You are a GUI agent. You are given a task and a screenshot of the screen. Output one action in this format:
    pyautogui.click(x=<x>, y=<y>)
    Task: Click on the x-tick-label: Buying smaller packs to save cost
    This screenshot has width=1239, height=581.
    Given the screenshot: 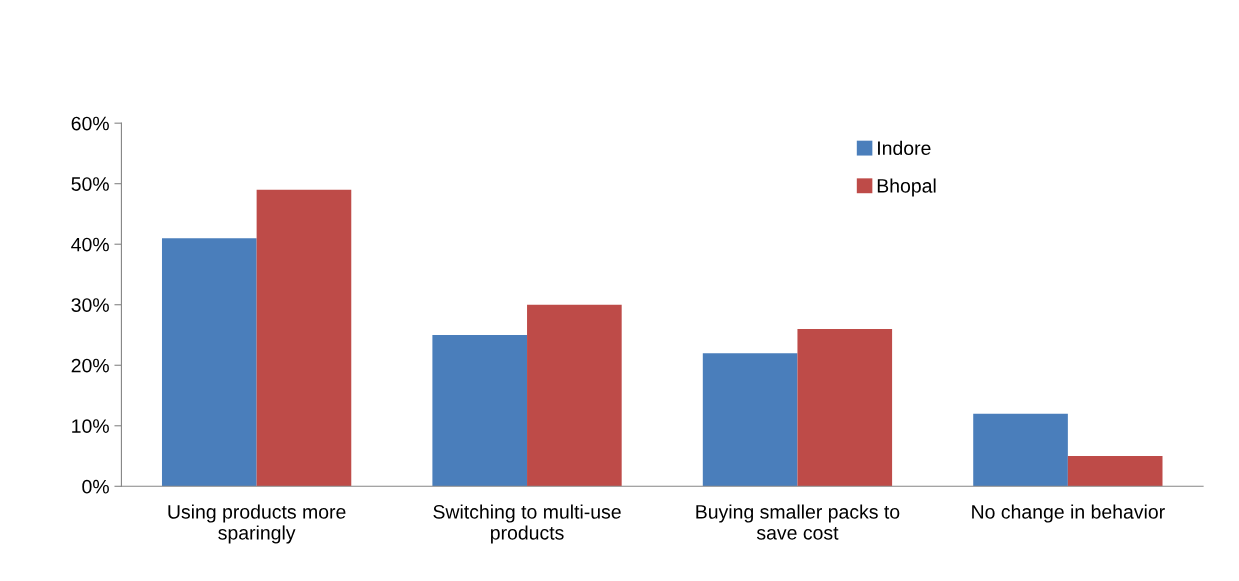 What is the action you would take?
    pyautogui.click(x=798, y=522)
    